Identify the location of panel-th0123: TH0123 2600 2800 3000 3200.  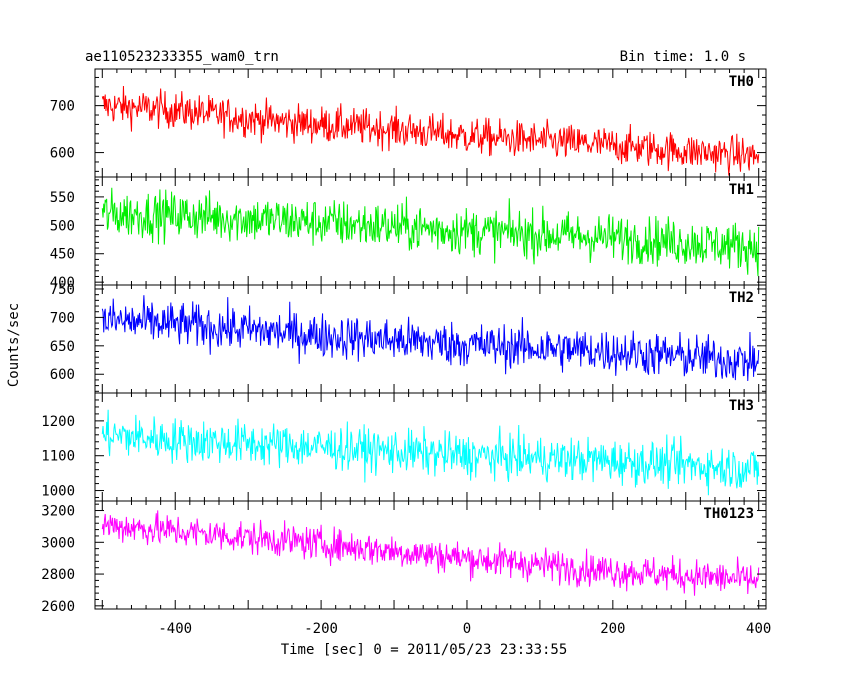
(404, 557).